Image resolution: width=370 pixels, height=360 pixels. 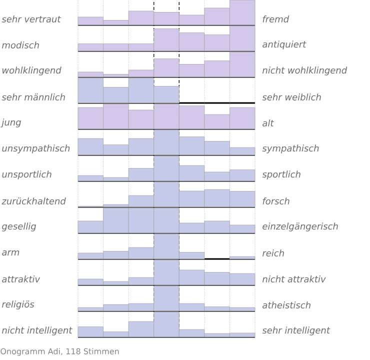 I want to click on y2-axis-title: reich, so click(x=273, y=253).